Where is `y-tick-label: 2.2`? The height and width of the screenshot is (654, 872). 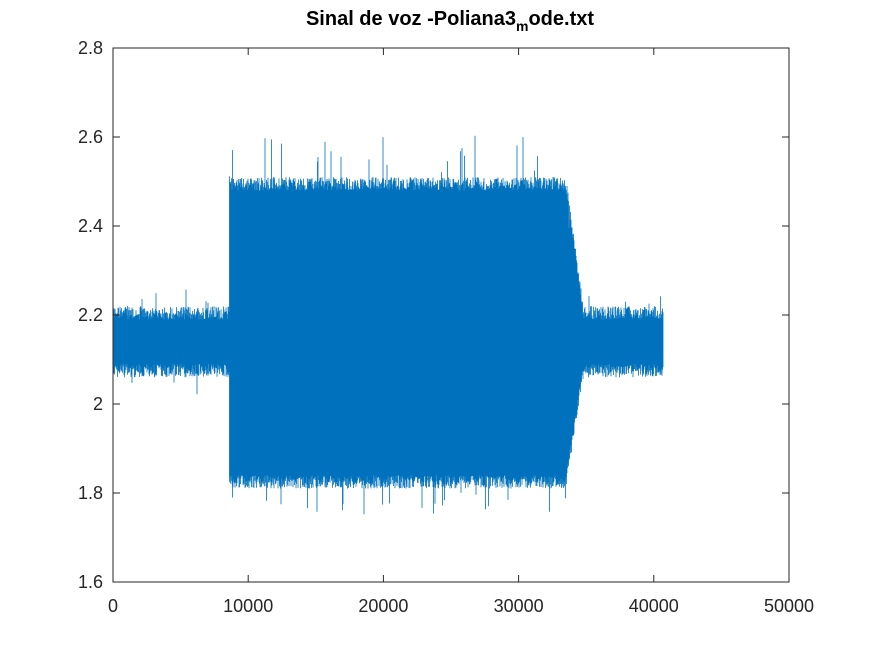 y-tick-label: 2.2 is located at coordinates (90, 315).